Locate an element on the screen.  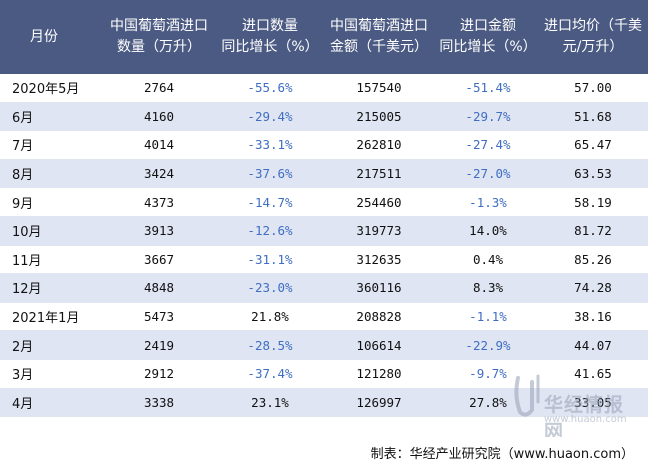
cell-month: 8月 is located at coordinates (49, 174).